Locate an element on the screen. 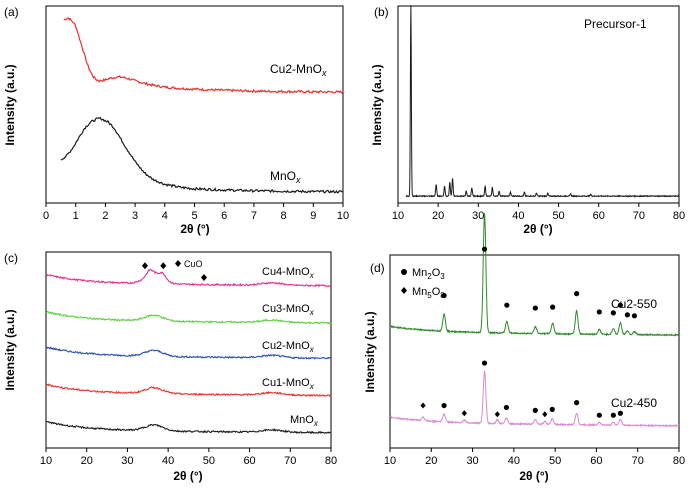 The image size is (695, 495). panel-c-xlabel: 2θ (°) is located at coordinates (187, 476).